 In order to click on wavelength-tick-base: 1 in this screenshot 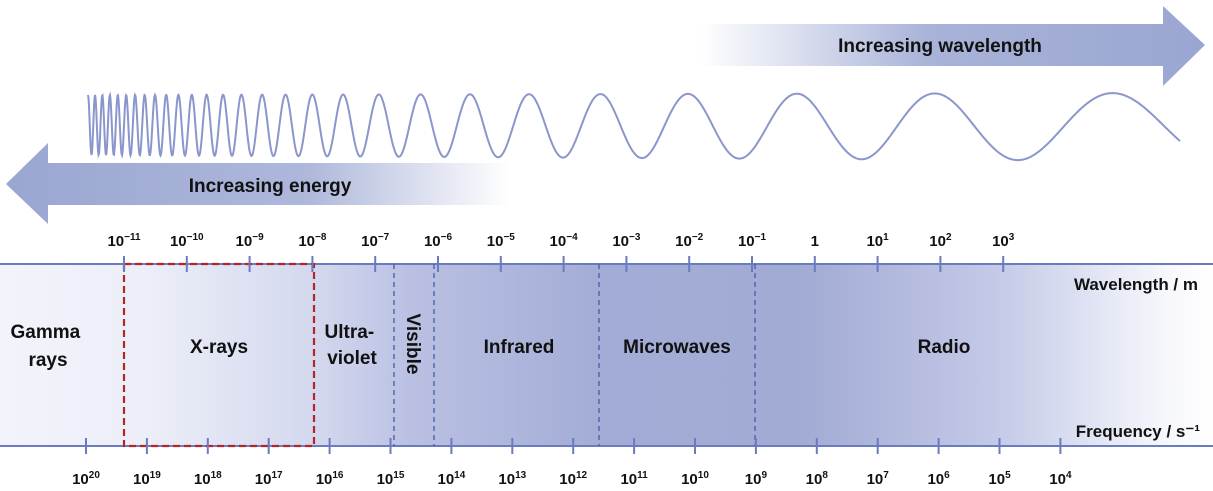, I will do `click(815, 241)`.